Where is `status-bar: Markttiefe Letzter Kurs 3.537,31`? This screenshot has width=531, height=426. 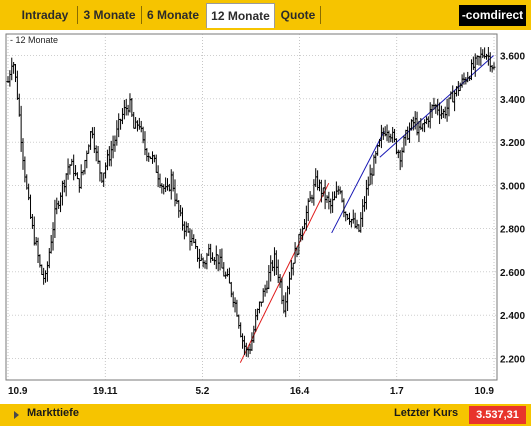
status-bar: Markttiefe Letzter Kurs 3.537,31 is located at coordinates (265, 415).